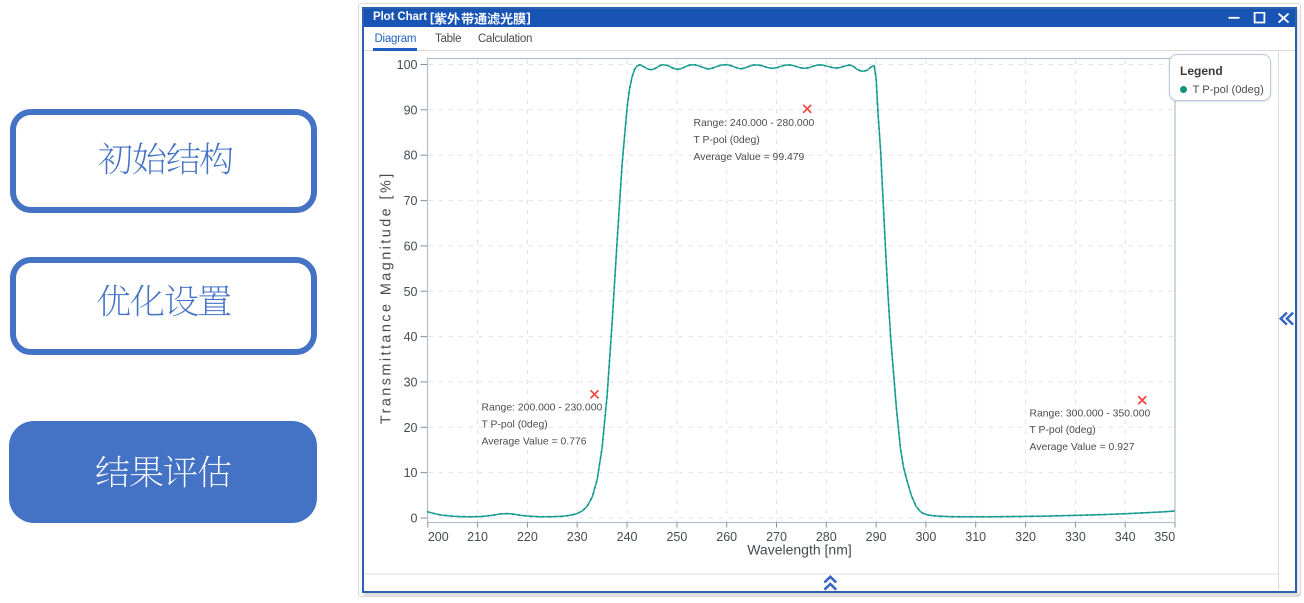 The width and height of the screenshot is (1304, 603). Describe the element at coordinates (477, 537) in the screenshot. I see `svg-text: 210` at that location.